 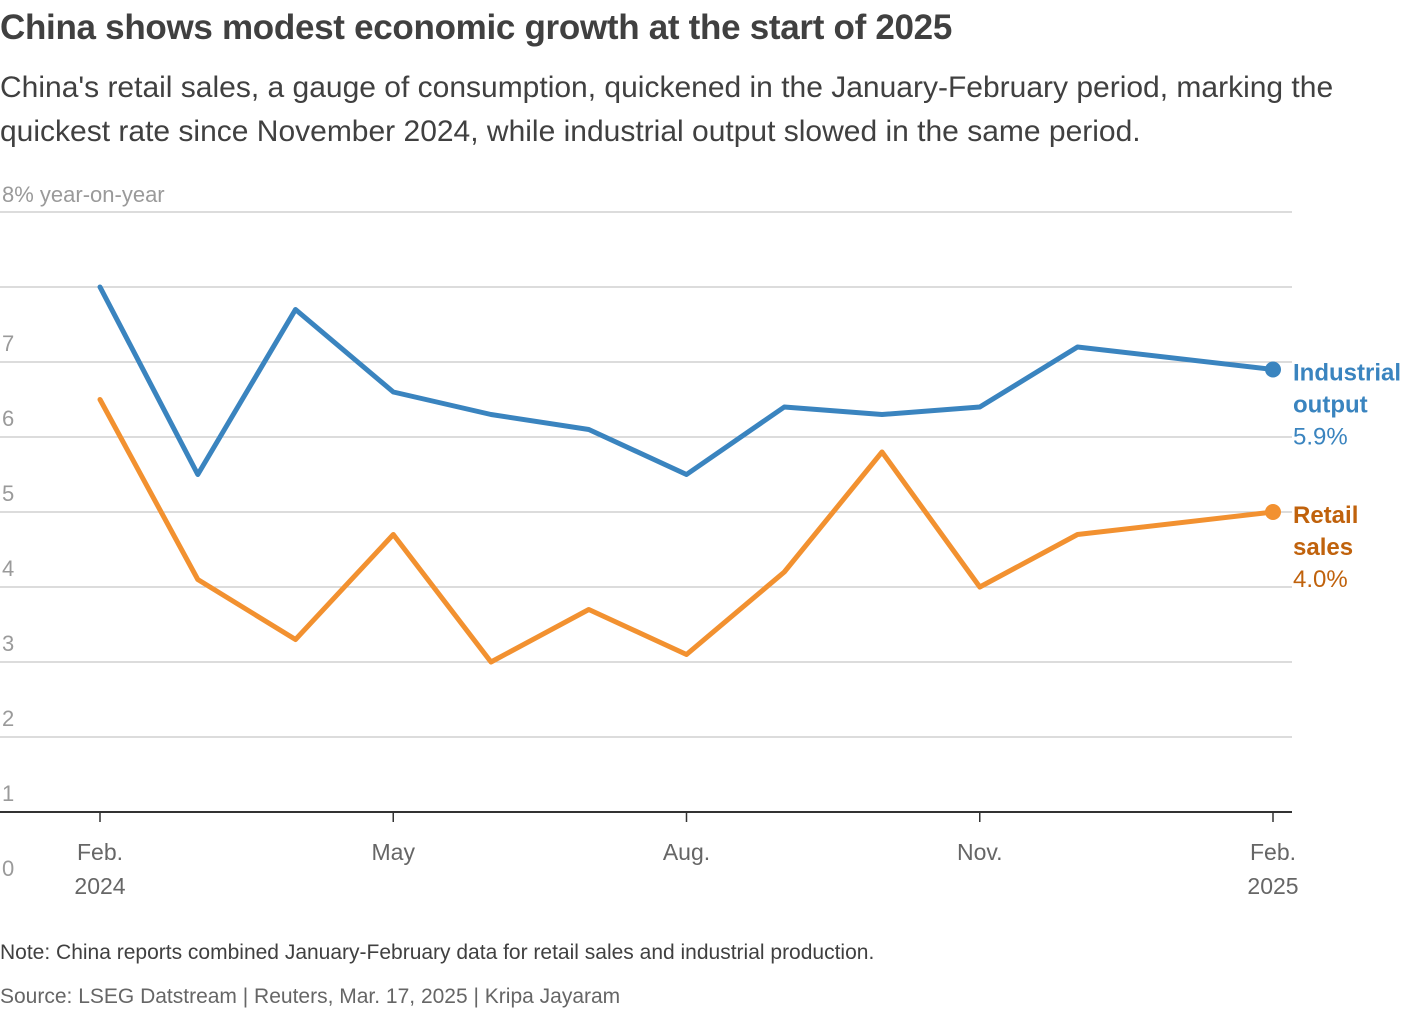 I want to click on series-end-marker-retail, so click(x=1273, y=512).